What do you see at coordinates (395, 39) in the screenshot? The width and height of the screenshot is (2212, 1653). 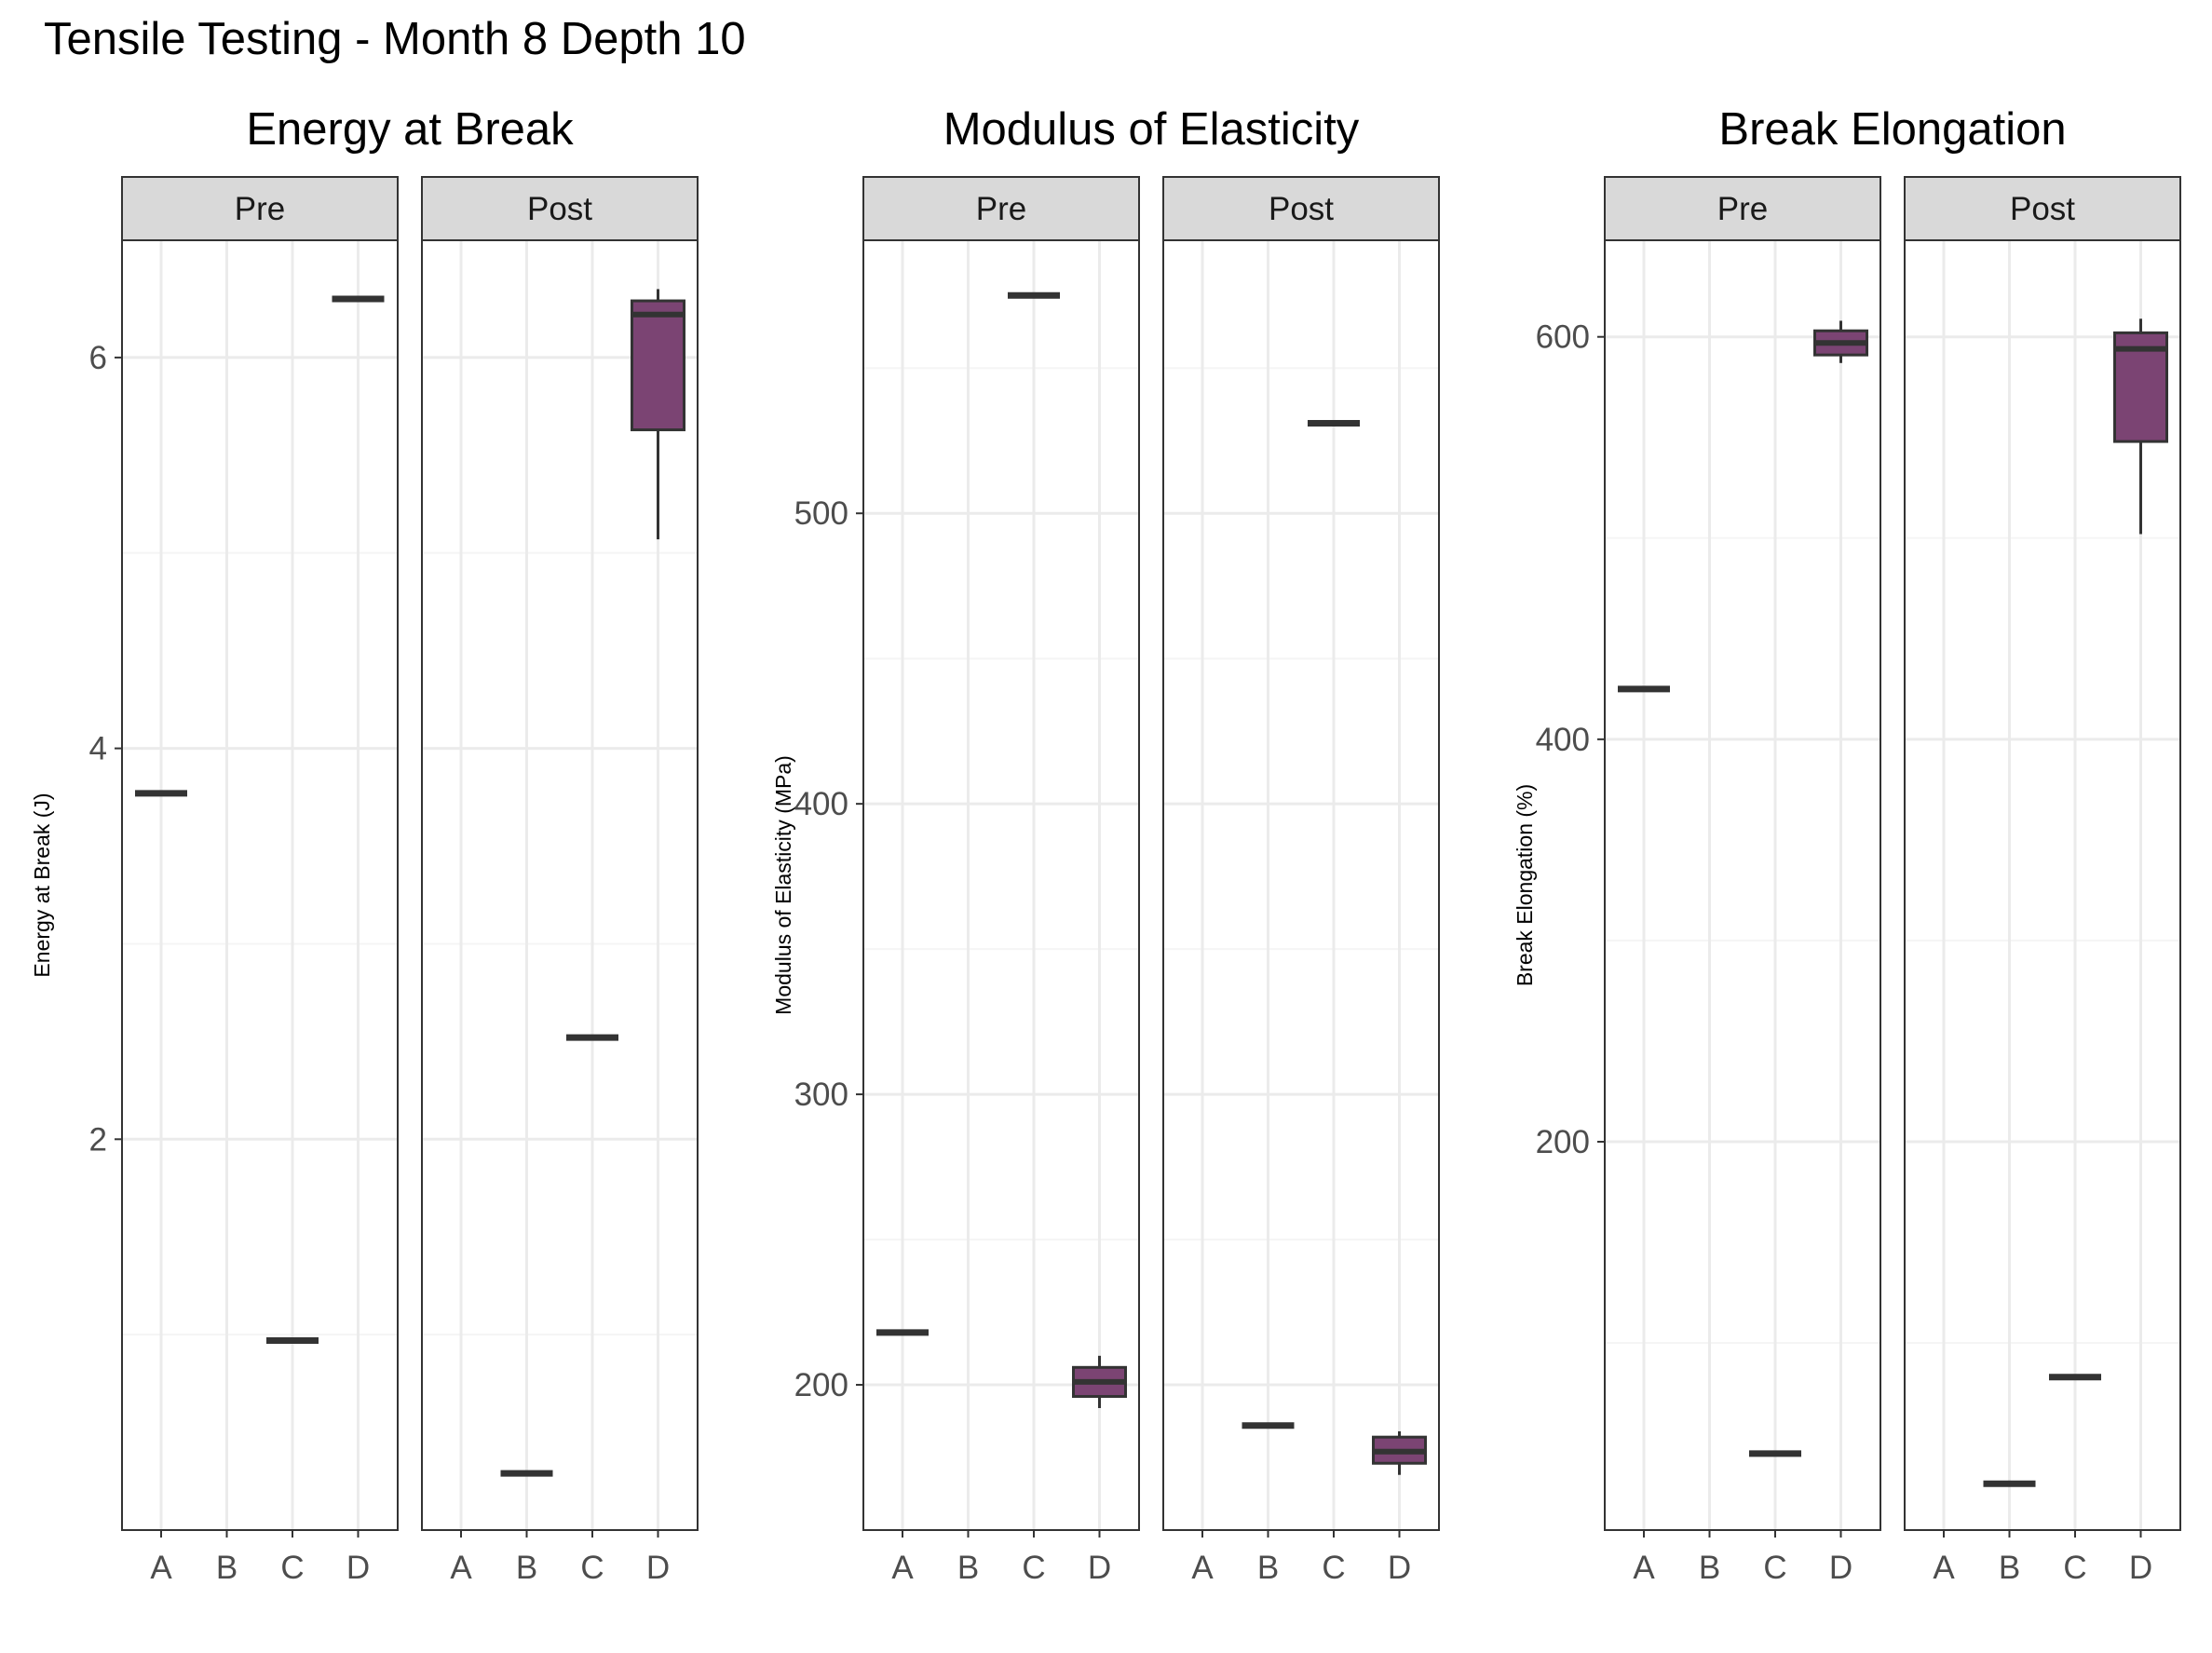 I see `figure-title: Tensile Testing - Month 8 Depth 10` at bounding box center [395, 39].